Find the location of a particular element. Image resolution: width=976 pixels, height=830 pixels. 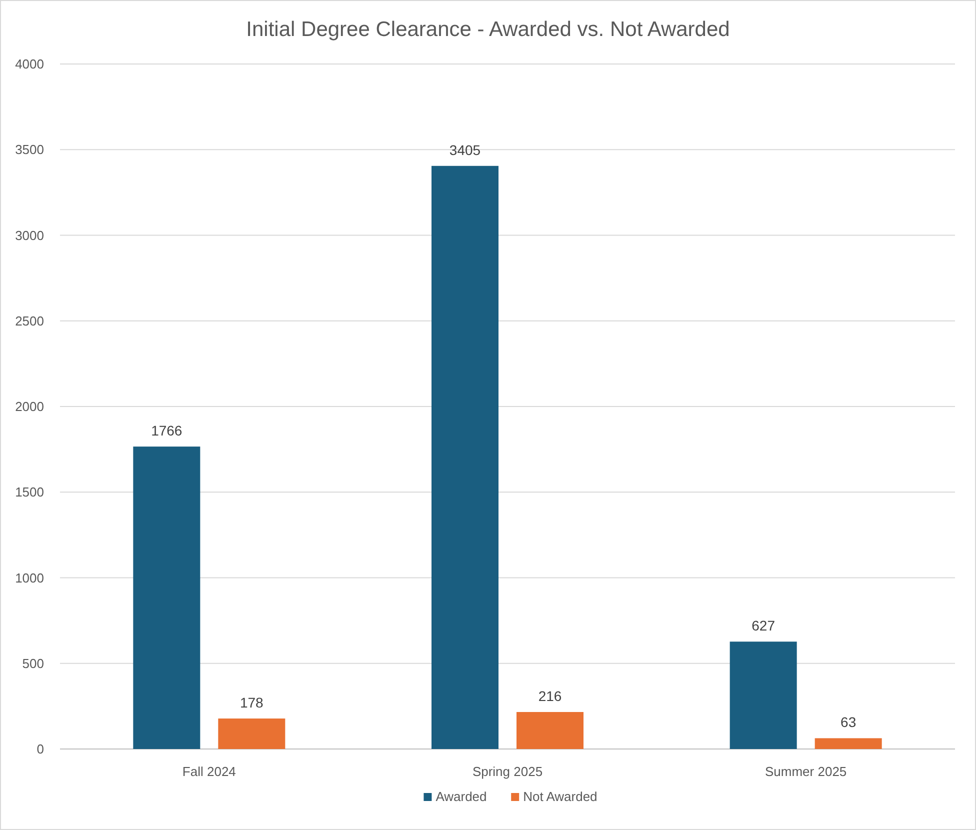

y-tick-label: 0 is located at coordinates (40, 749).